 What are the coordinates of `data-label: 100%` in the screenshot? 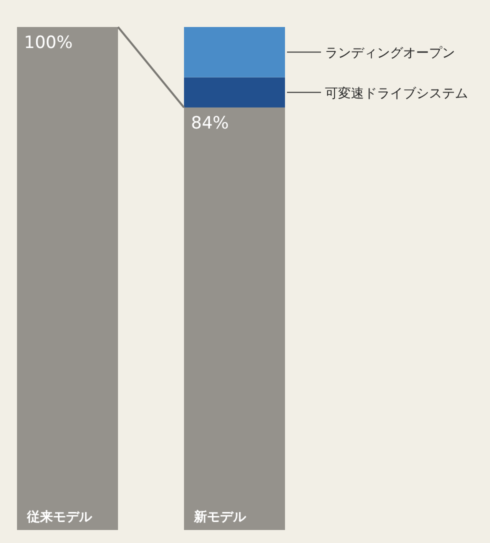 It's located at (48, 43).